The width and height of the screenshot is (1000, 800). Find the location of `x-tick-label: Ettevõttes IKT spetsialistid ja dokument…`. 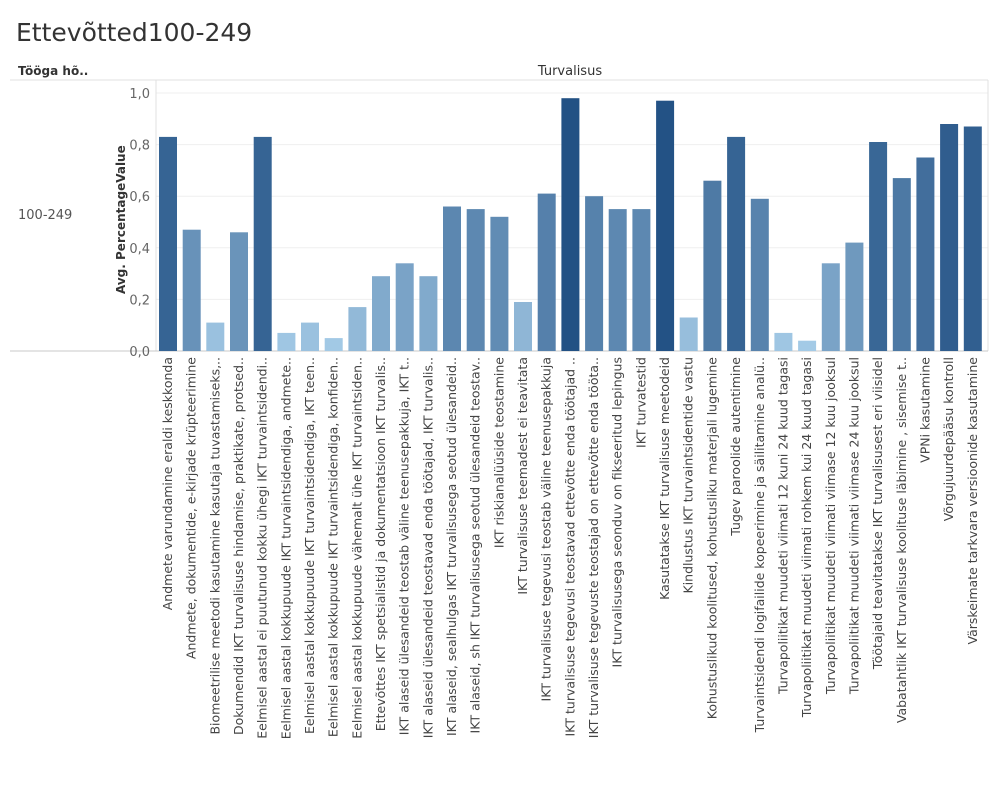

x-tick-label: Ettevõttes IKT spetsialistid ja dokument… is located at coordinates (380, 544).